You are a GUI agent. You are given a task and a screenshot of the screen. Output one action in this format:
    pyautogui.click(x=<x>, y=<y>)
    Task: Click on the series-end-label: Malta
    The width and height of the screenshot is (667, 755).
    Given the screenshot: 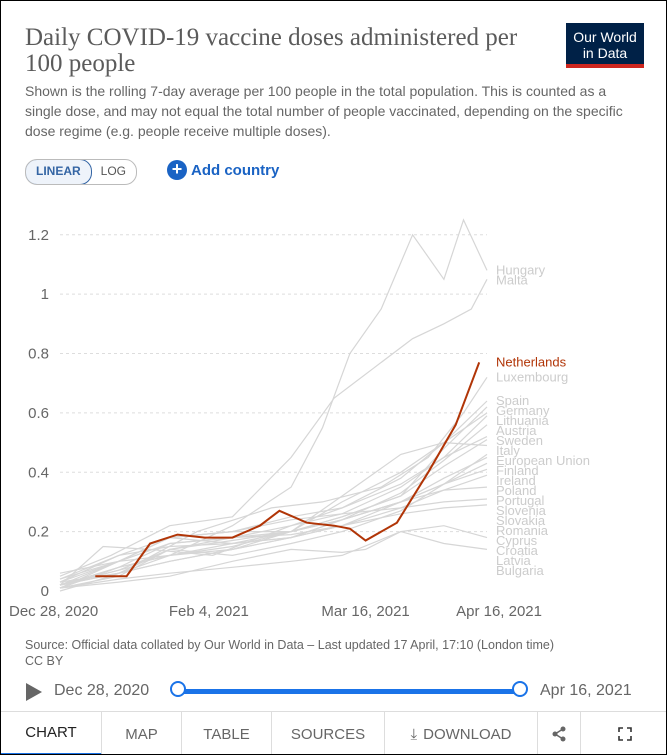 What is the action you would take?
    pyautogui.click(x=512, y=279)
    